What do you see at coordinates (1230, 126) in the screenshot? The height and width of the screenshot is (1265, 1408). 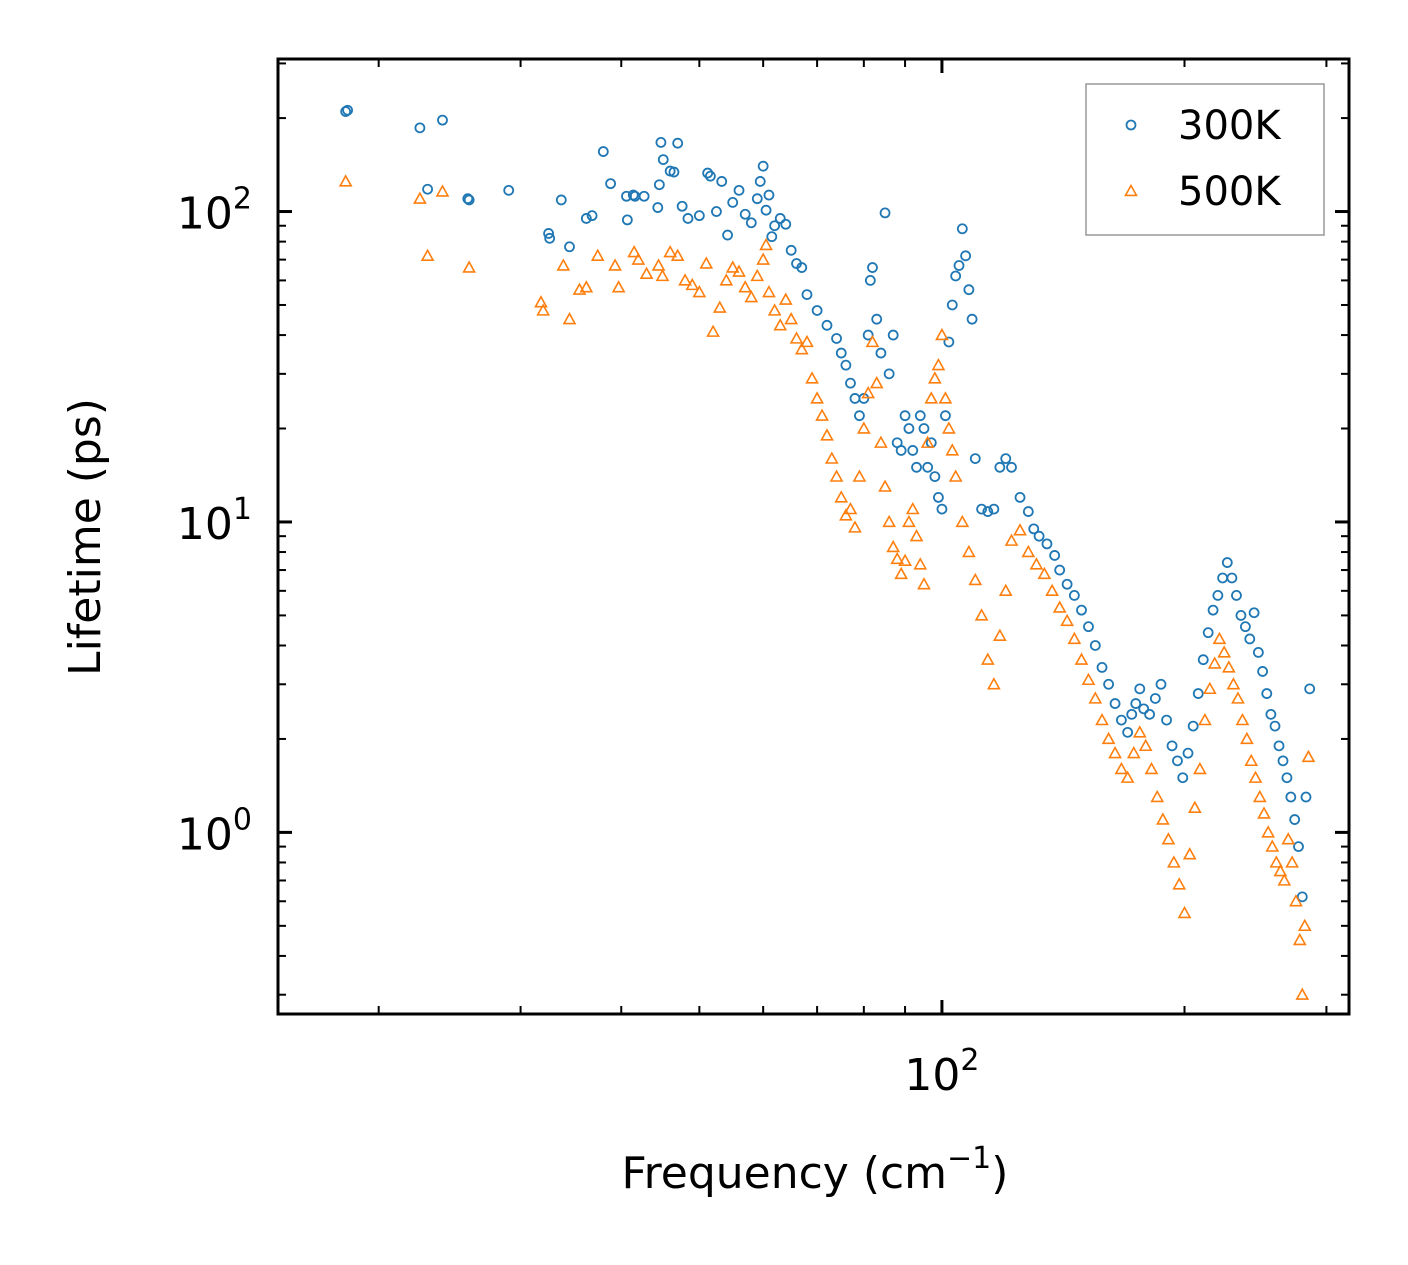 I see `legend-label-300K: 300K` at bounding box center [1230, 126].